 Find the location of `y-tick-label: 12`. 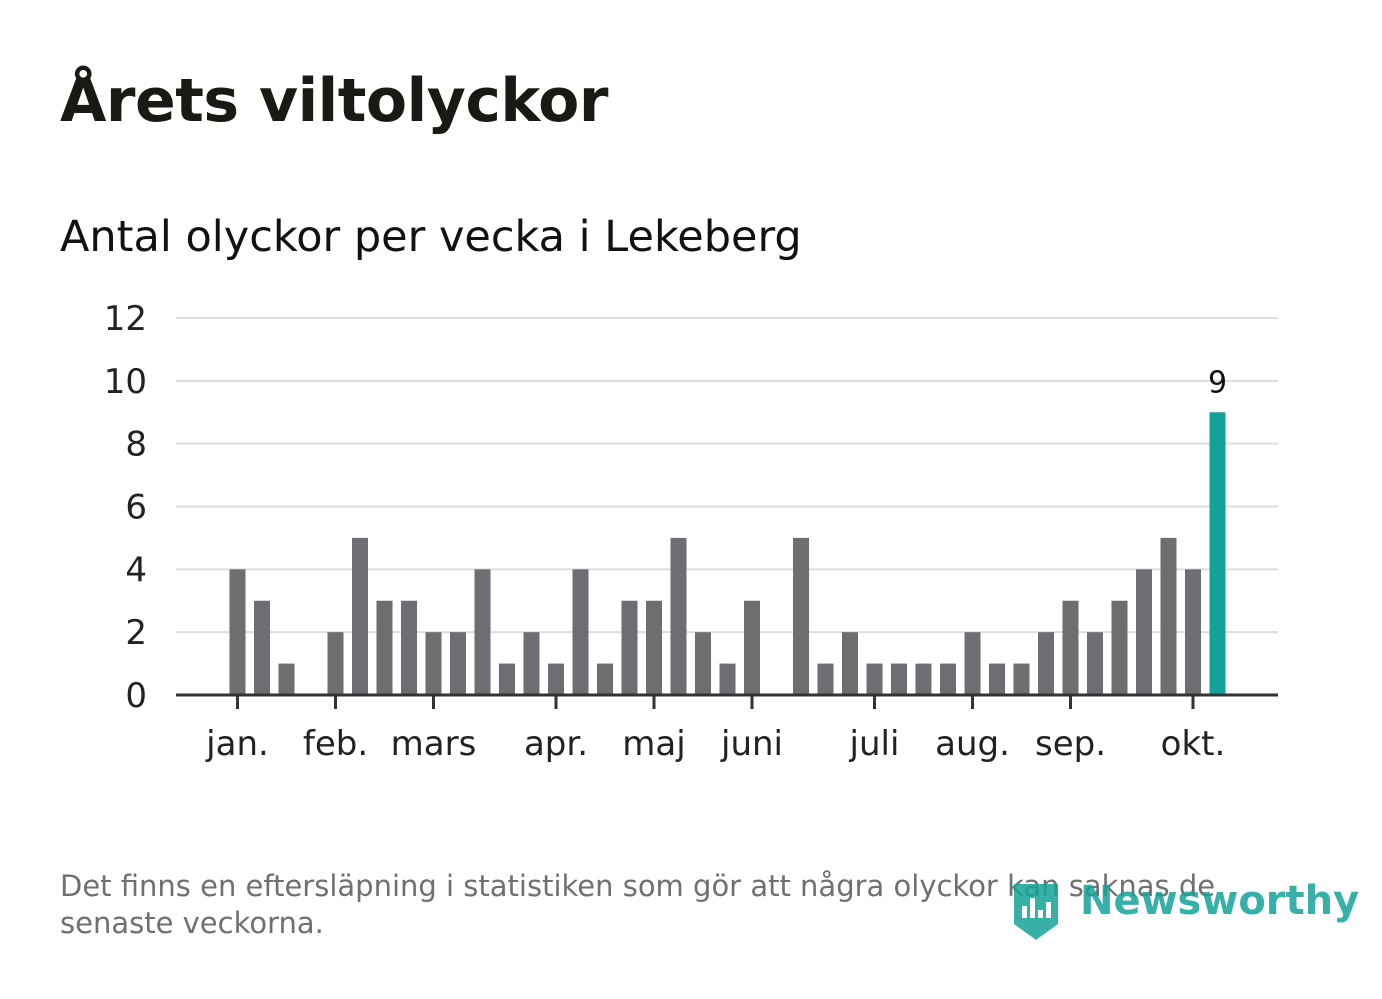

y-tick-label: 12 is located at coordinates (125, 319).